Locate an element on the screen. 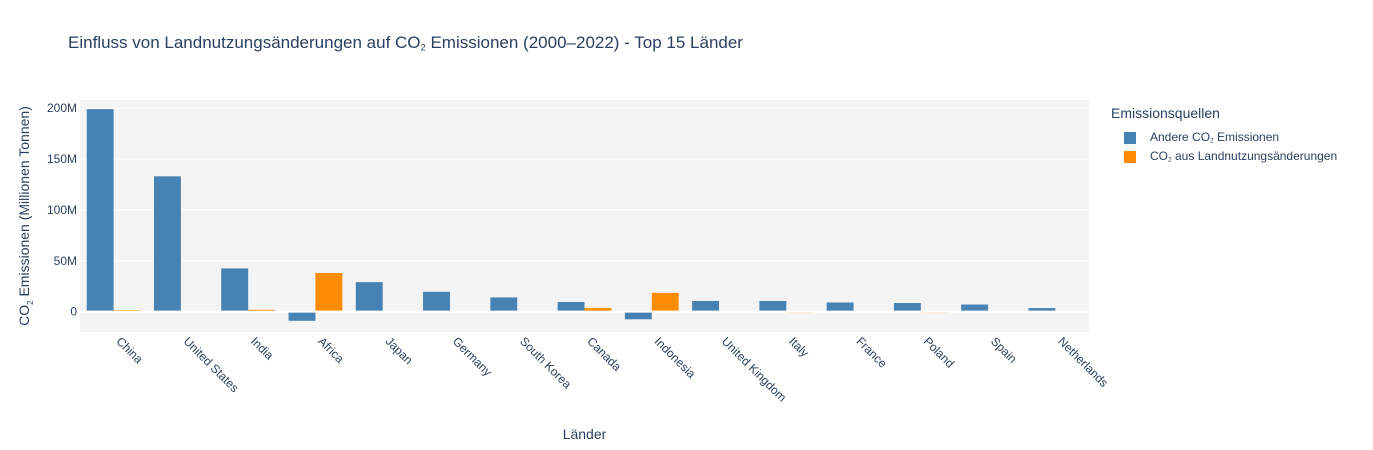 This screenshot has height=450, width=1373. x-tick-label: France is located at coordinates (871, 352).